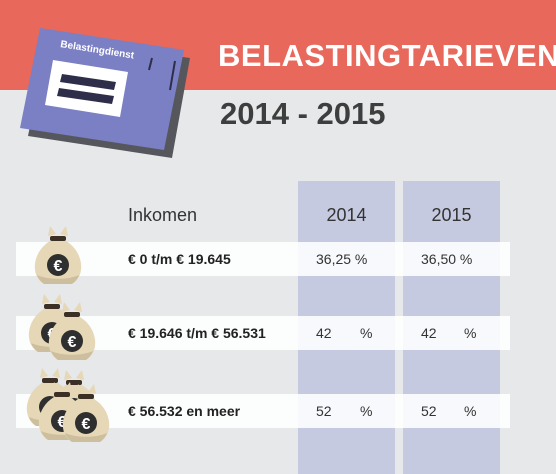  Describe the element at coordinates (179, 259) in the screenshot. I see `income-bracket: € 0 t/m € 19.645` at that location.